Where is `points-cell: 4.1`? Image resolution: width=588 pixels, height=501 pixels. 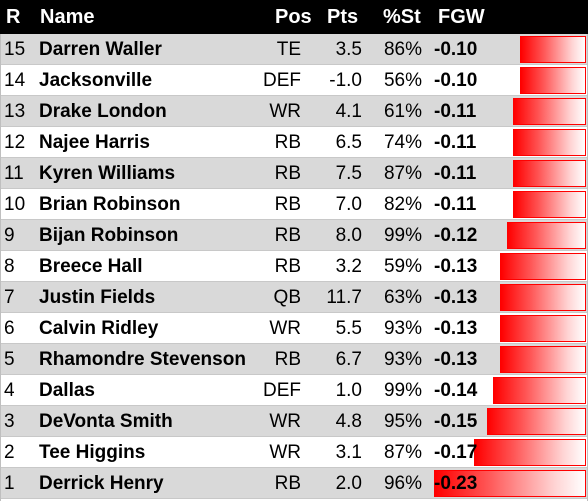
points-cell: 4.1 is located at coordinates (348, 111).